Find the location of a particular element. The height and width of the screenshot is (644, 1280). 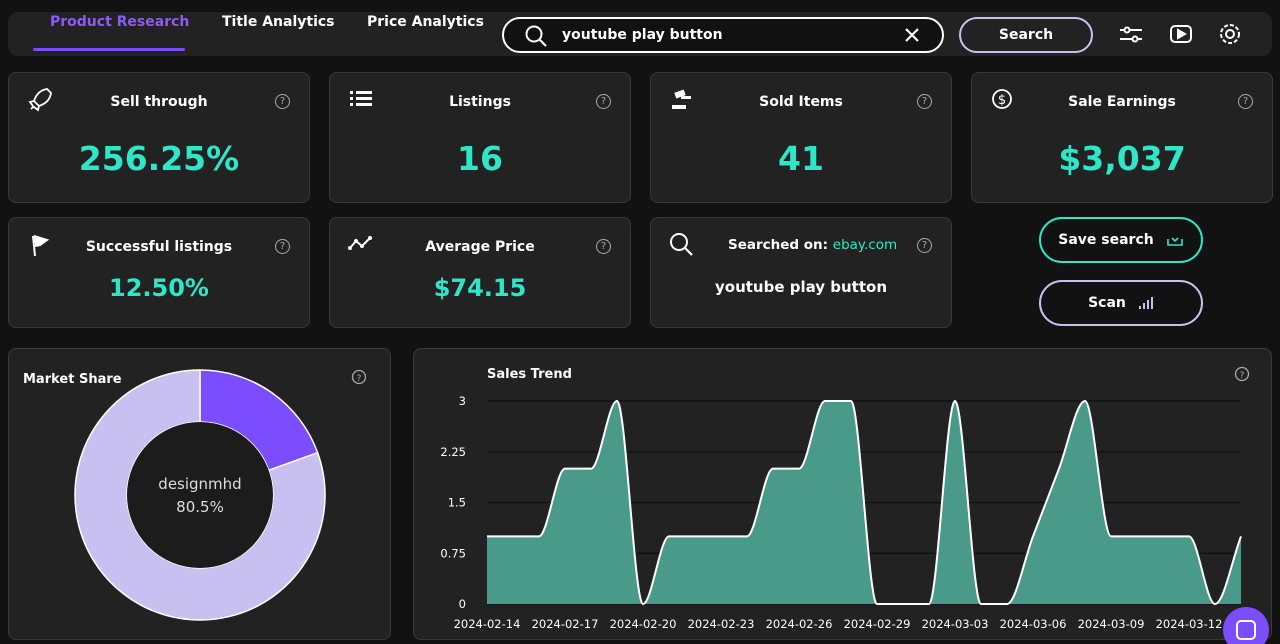

y-tick-label: 0.75 is located at coordinates (453, 553).